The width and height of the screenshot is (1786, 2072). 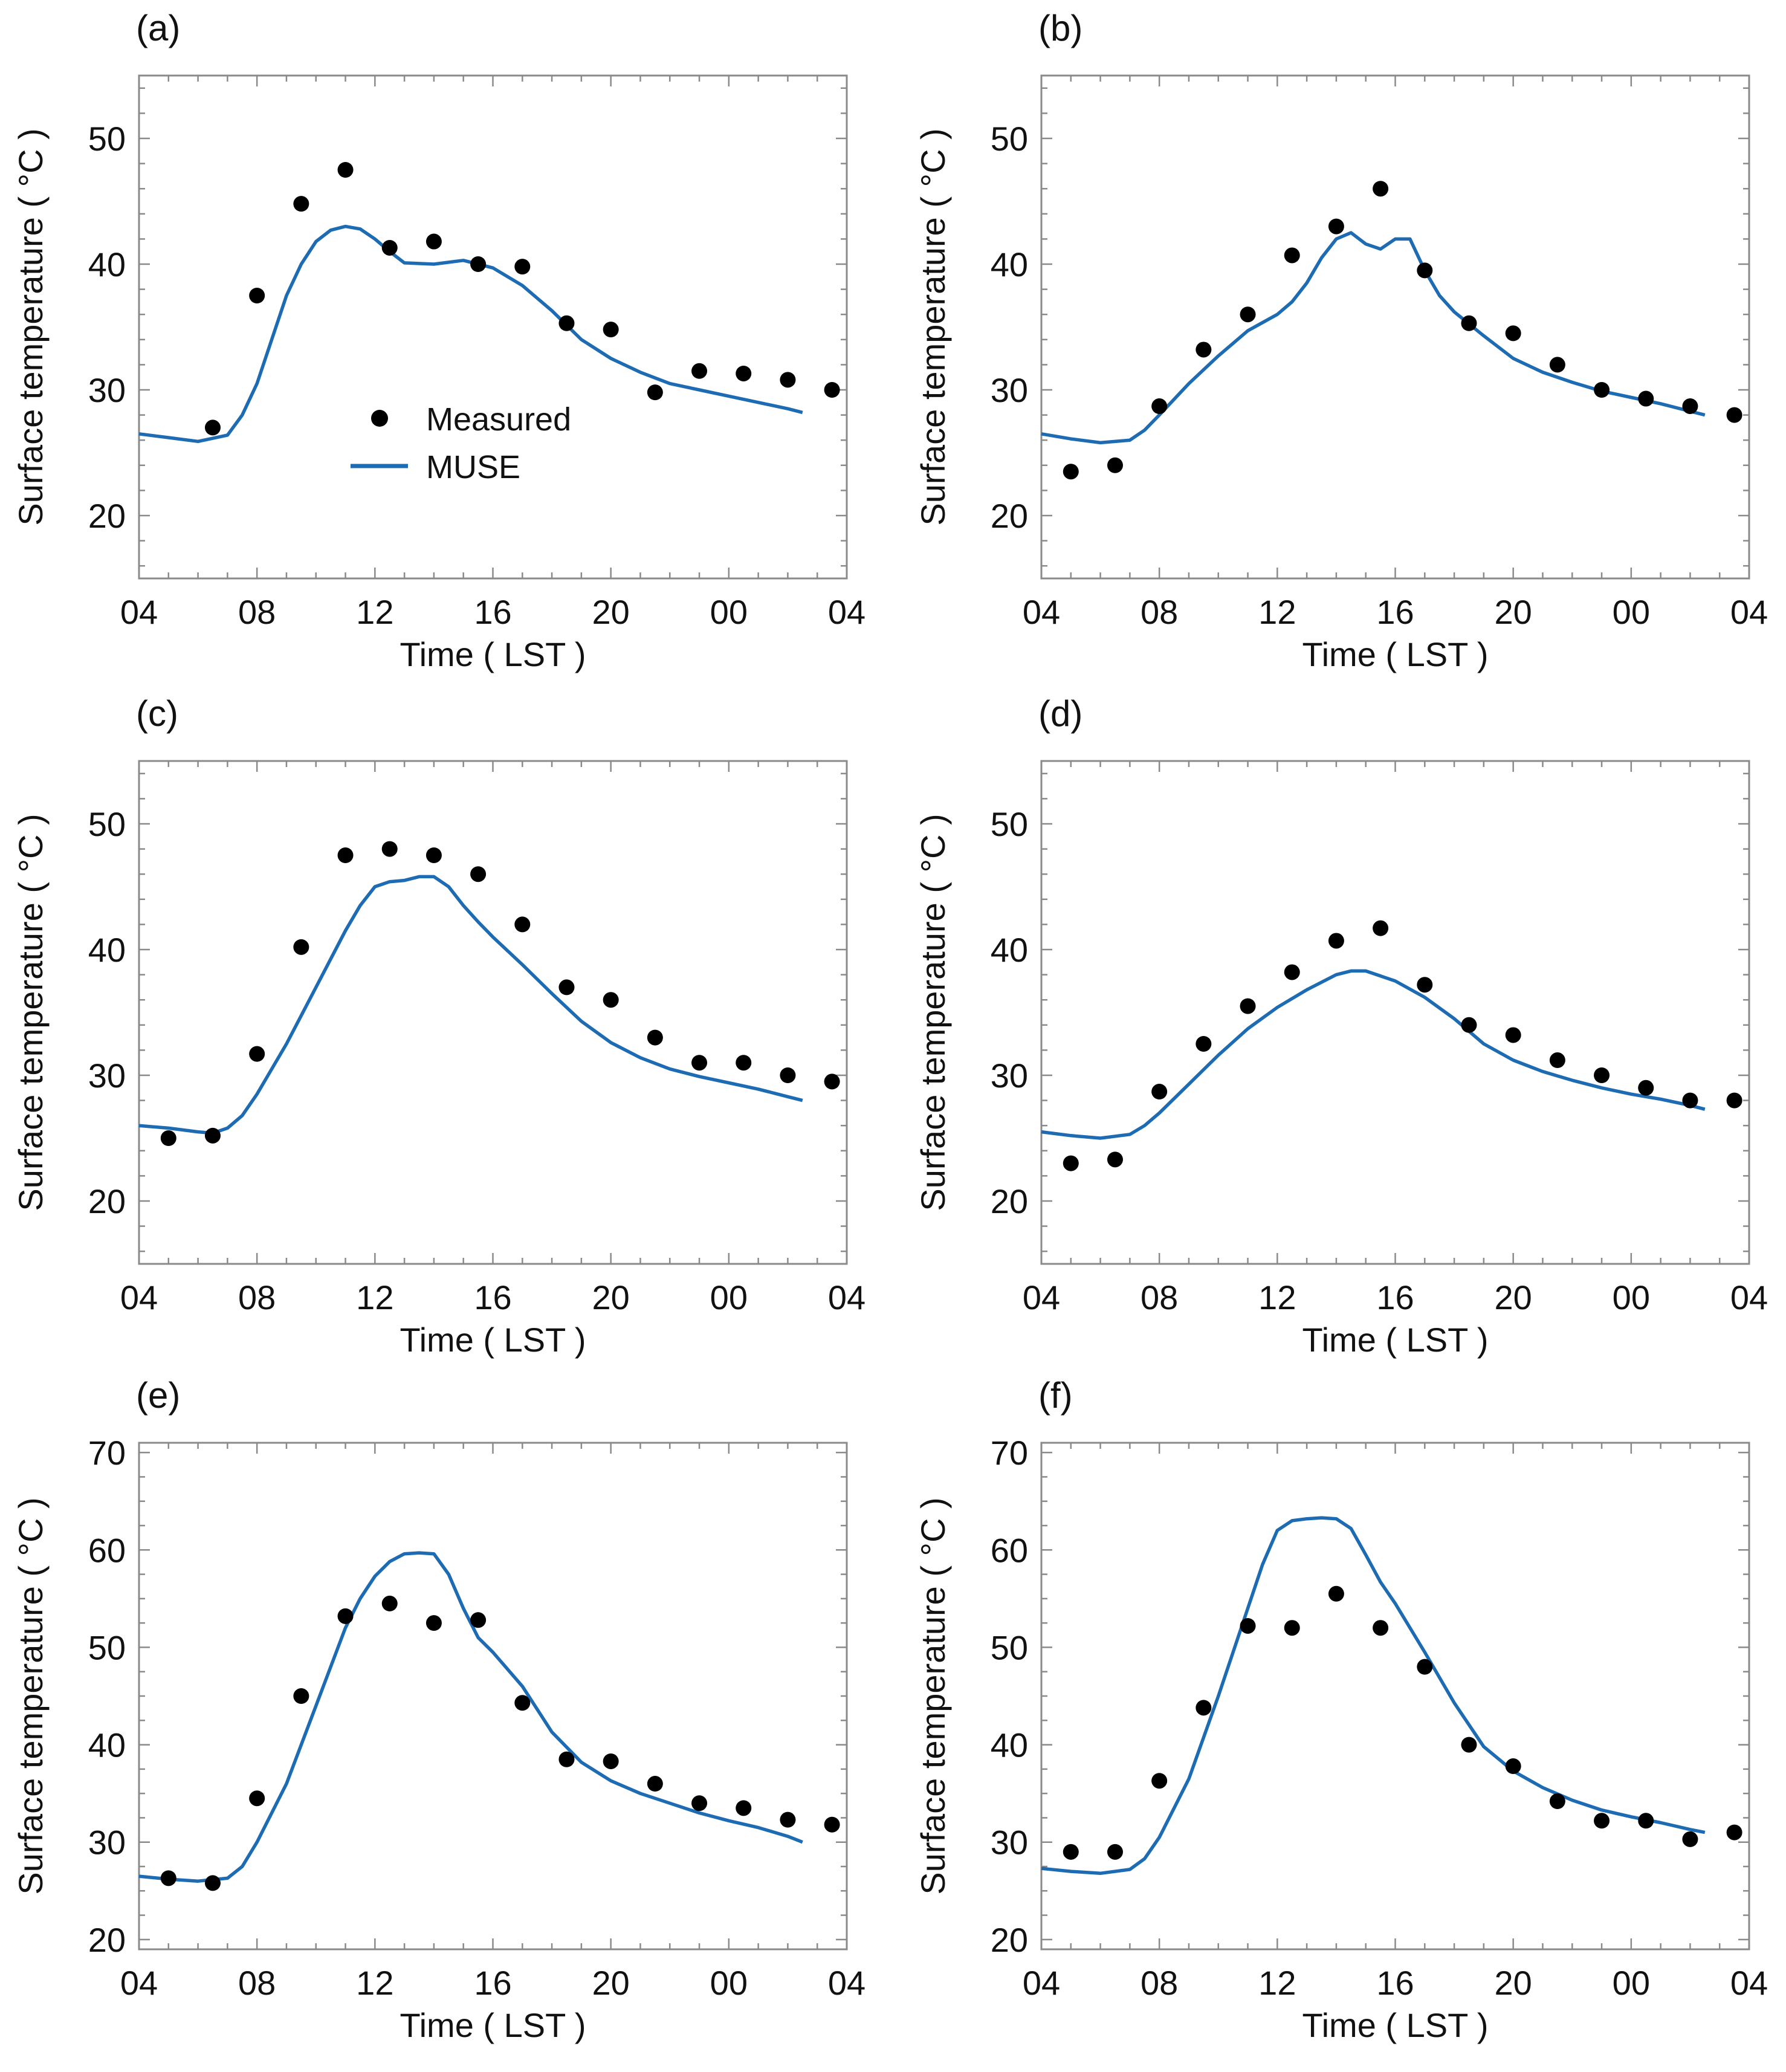 I want to click on panel-label: (d), so click(x=1060, y=713).